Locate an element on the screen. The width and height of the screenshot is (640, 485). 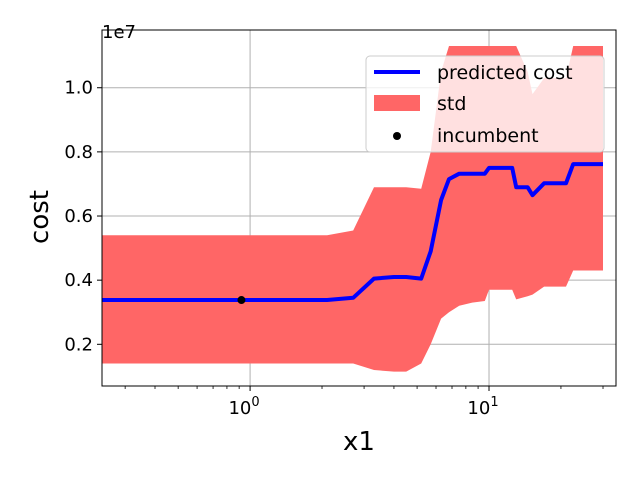
y-tick-label: 1.0 is located at coordinates (78, 88).